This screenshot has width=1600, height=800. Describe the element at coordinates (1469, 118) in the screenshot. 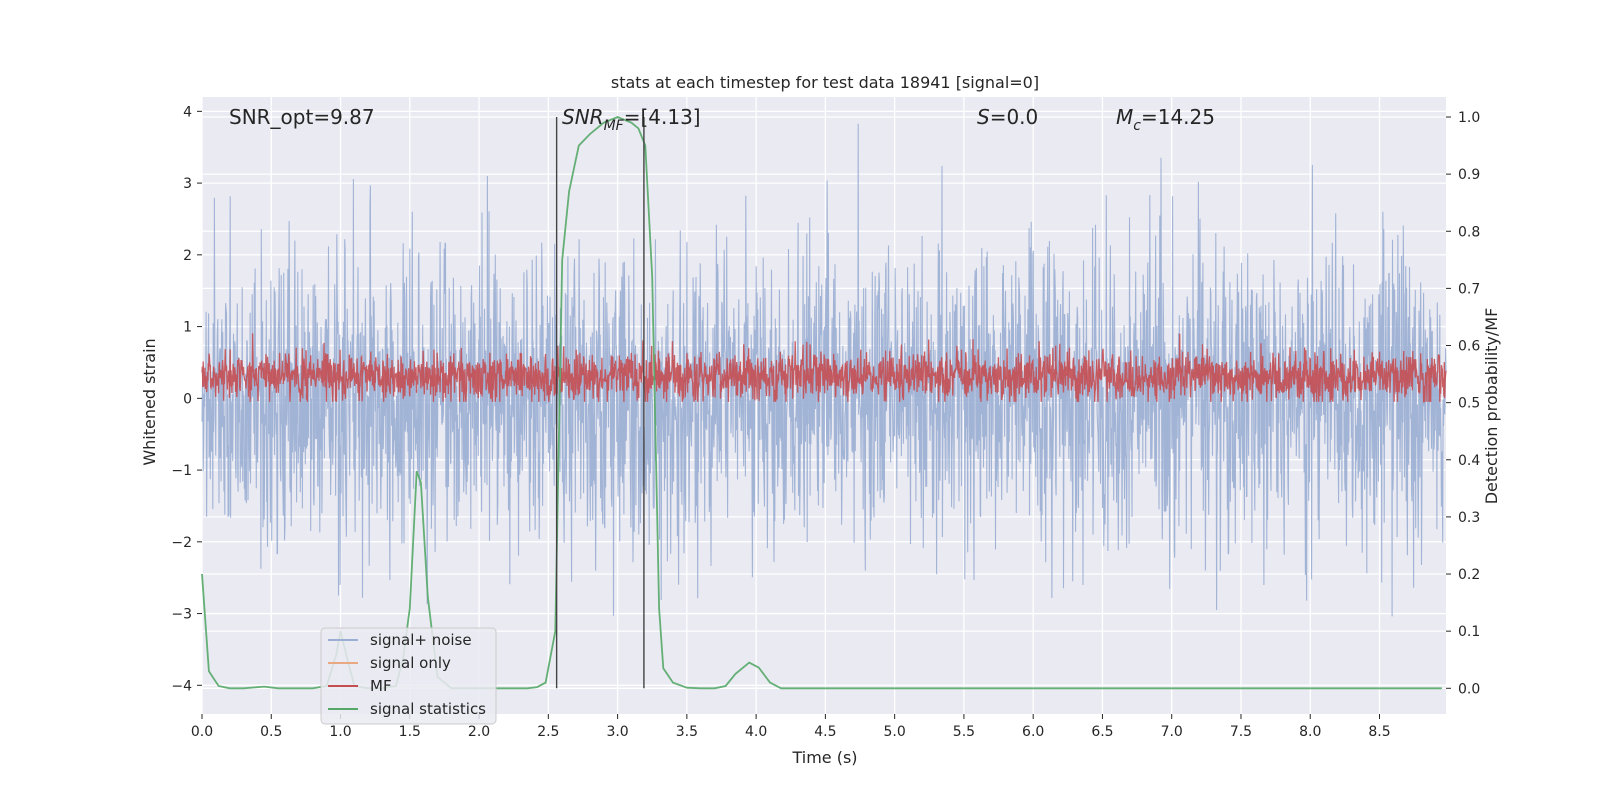

I see `y-right-tick-label: 1.0` at that location.